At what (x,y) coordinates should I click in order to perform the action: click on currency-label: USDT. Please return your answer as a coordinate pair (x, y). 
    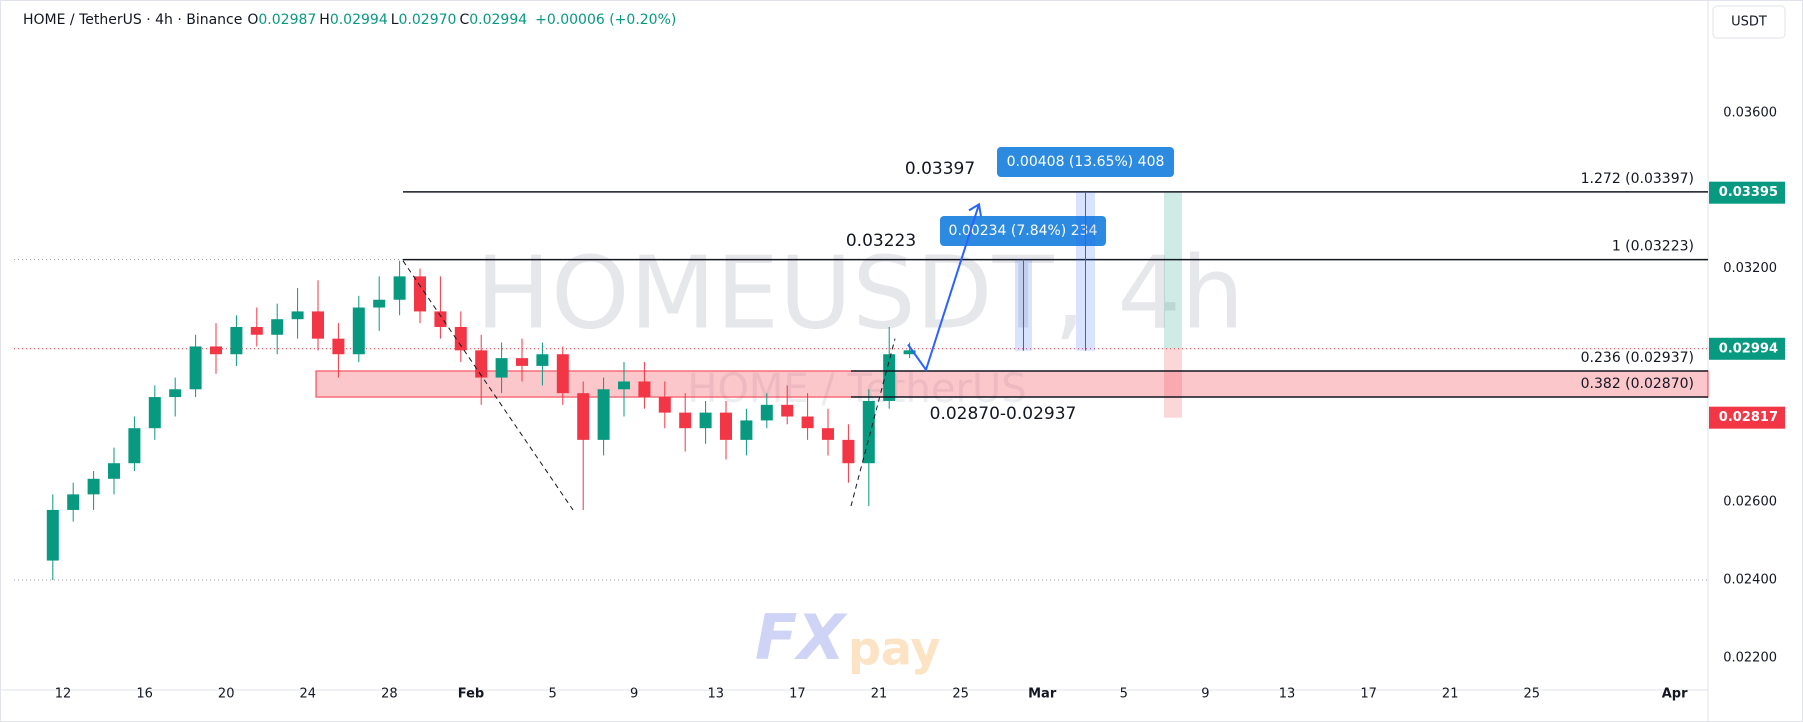
    Looking at the image, I should click on (1749, 22).